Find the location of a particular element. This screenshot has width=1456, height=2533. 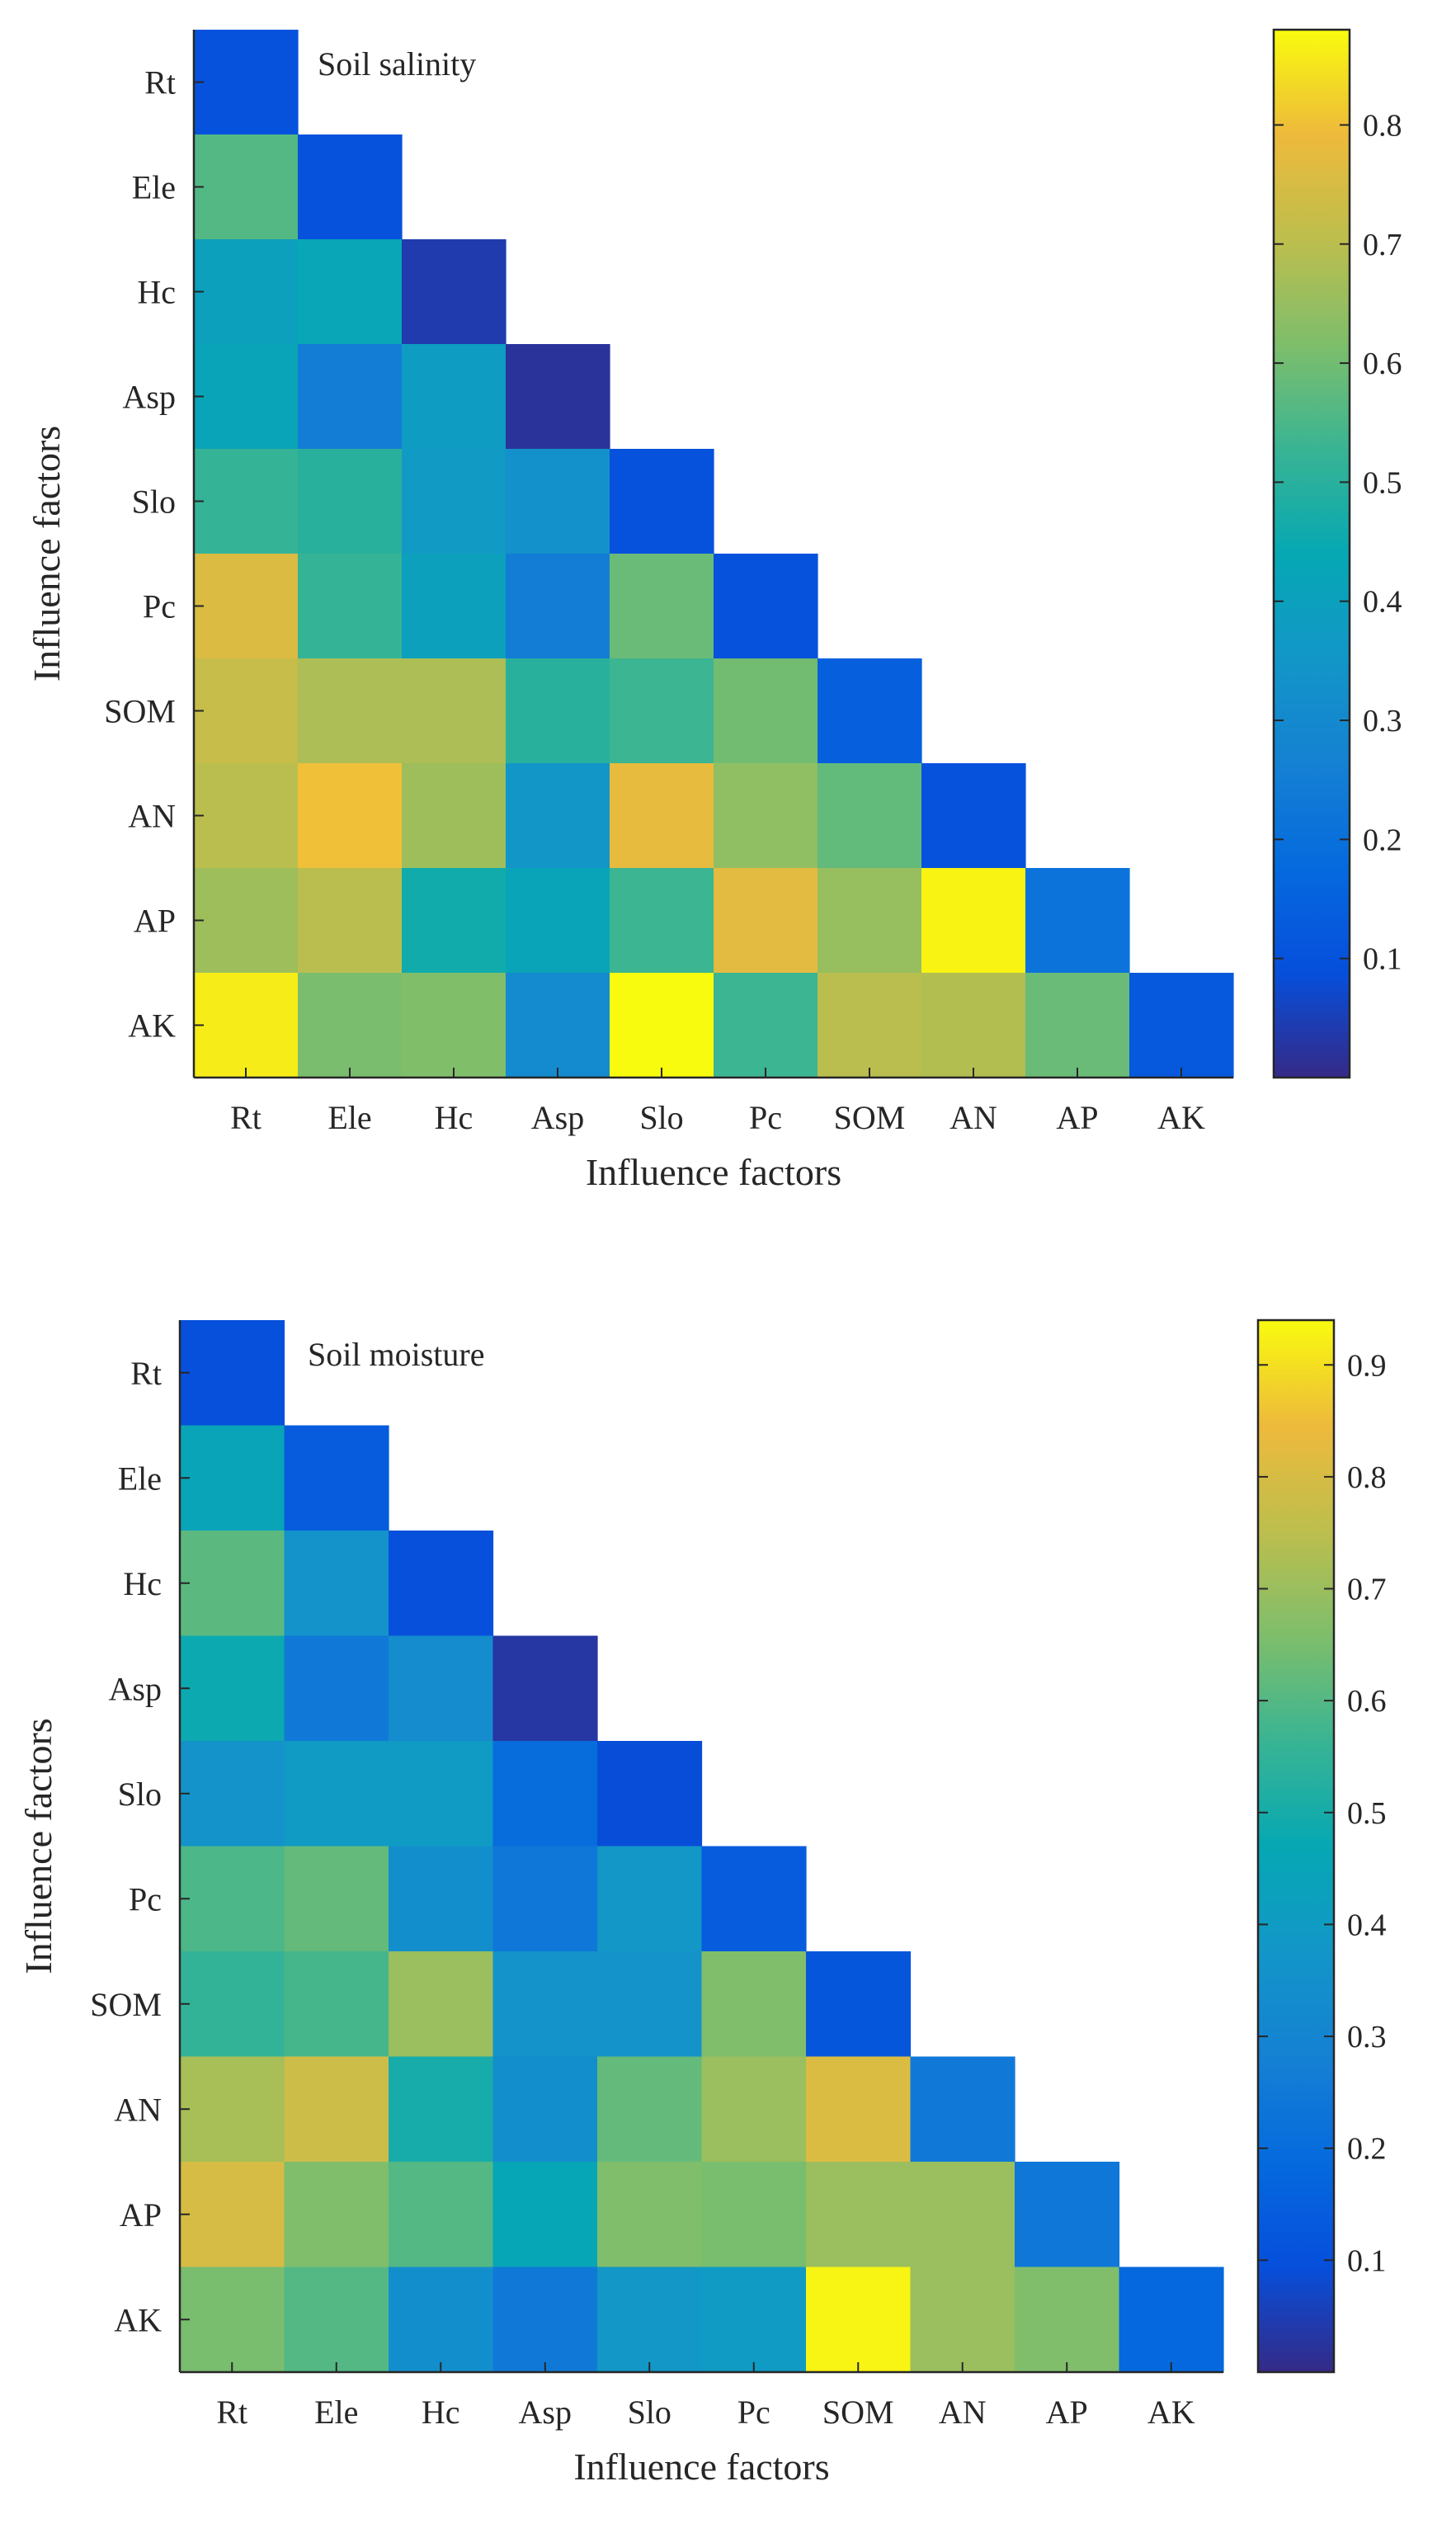

heatmap-cell-AP-AN is located at coordinates (973, 921).